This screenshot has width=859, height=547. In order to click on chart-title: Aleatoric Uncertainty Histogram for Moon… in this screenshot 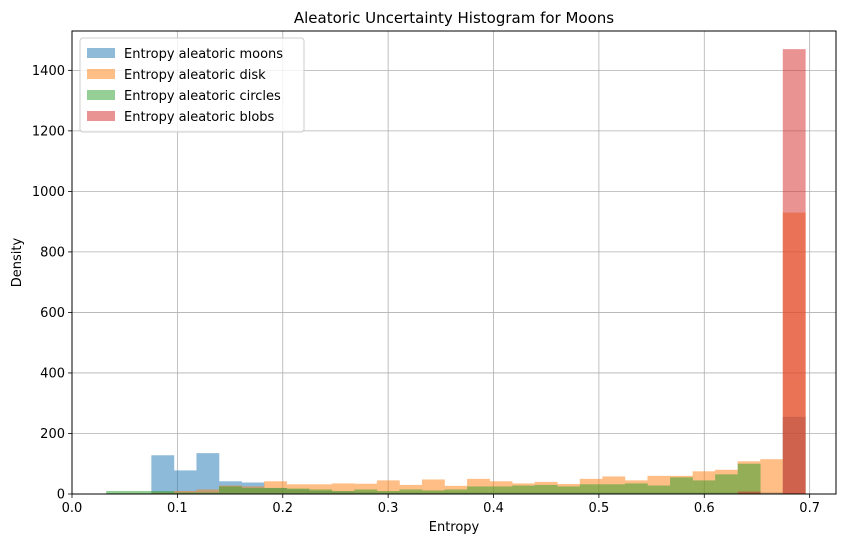, I will do `click(454, 18)`.